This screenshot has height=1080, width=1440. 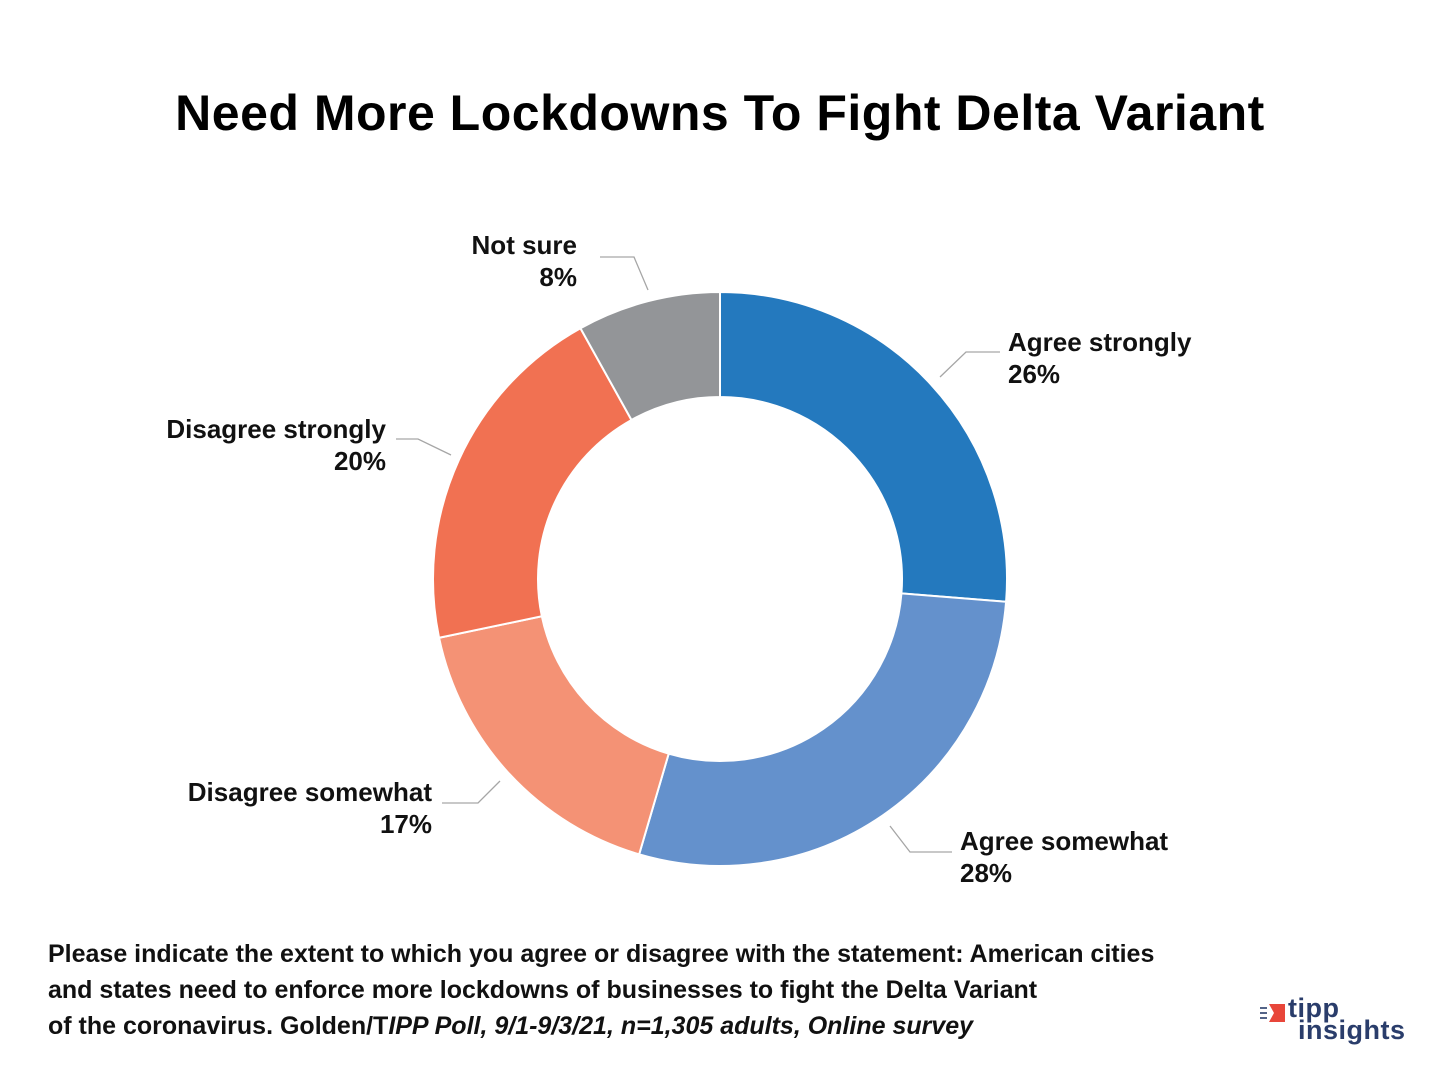 I want to click on slice-label-agree-somewhat: Agree somewhat, so click(x=1064, y=841).